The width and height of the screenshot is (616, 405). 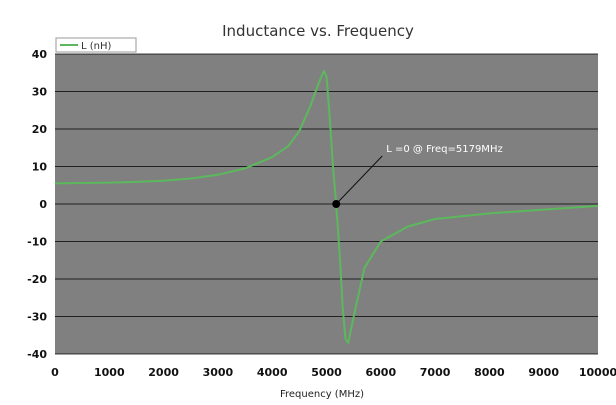 I want to click on annotation-leader-line, so click(x=359, y=180).